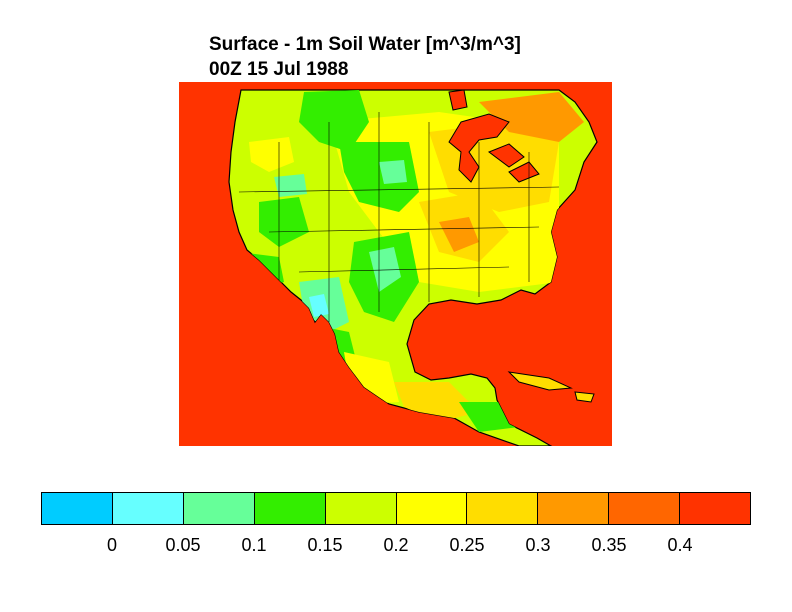  What do you see at coordinates (609, 545) in the screenshot?
I see `colorbar-tick-label: 0.35` at bounding box center [609, 545].